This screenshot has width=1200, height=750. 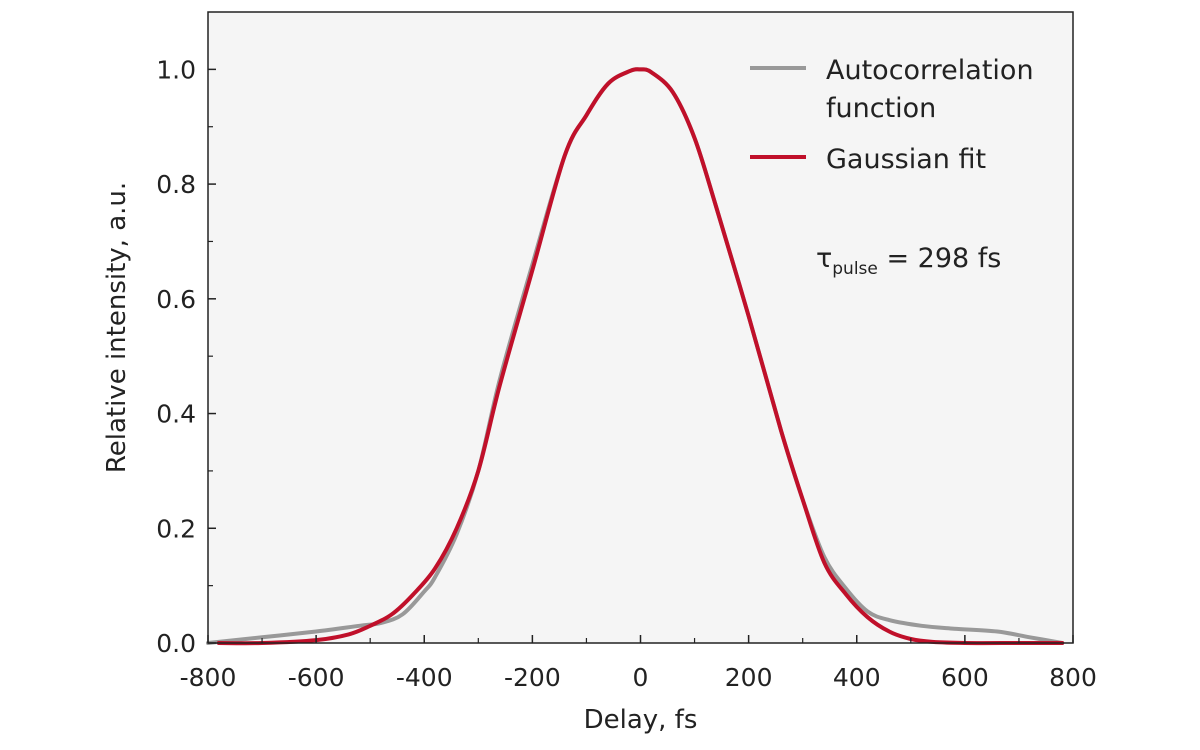 What do you see at coordinates (208, 677) in the screenshot?
I see `x-tick-label: -800` at bounding box center [208, 677].